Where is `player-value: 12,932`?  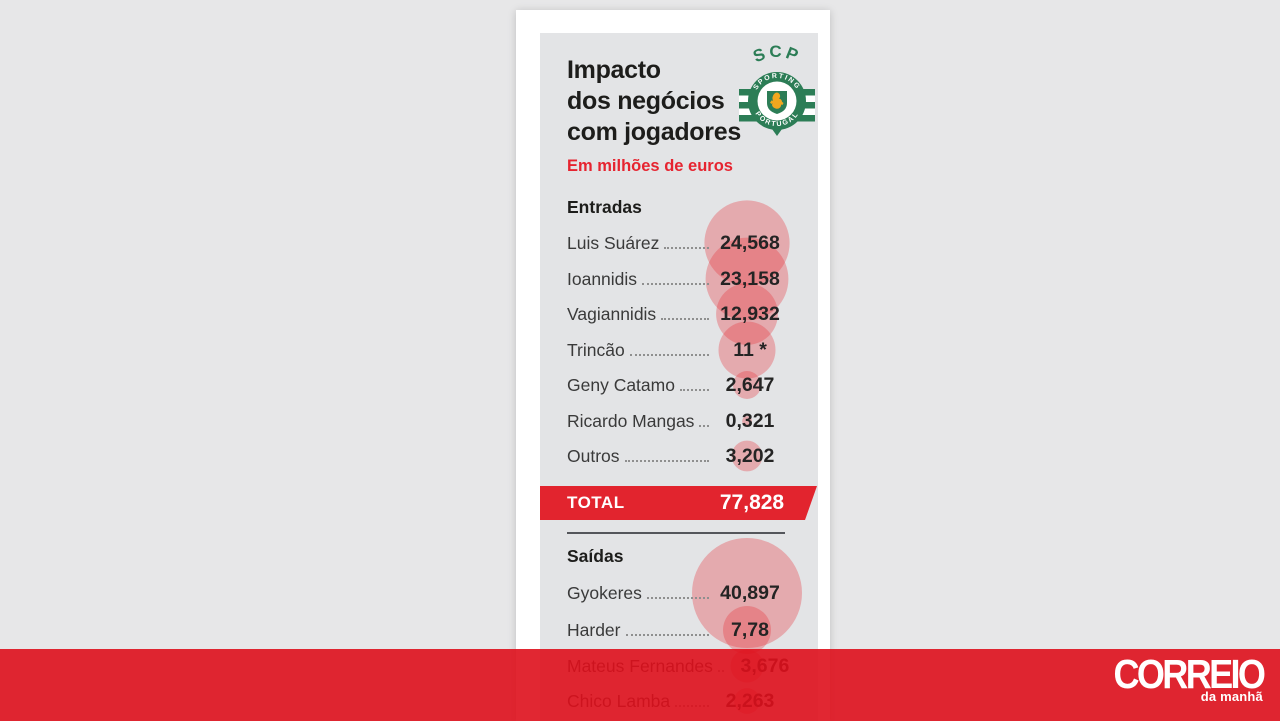
player-value: 12,932 is located at coordinates (750, 313).